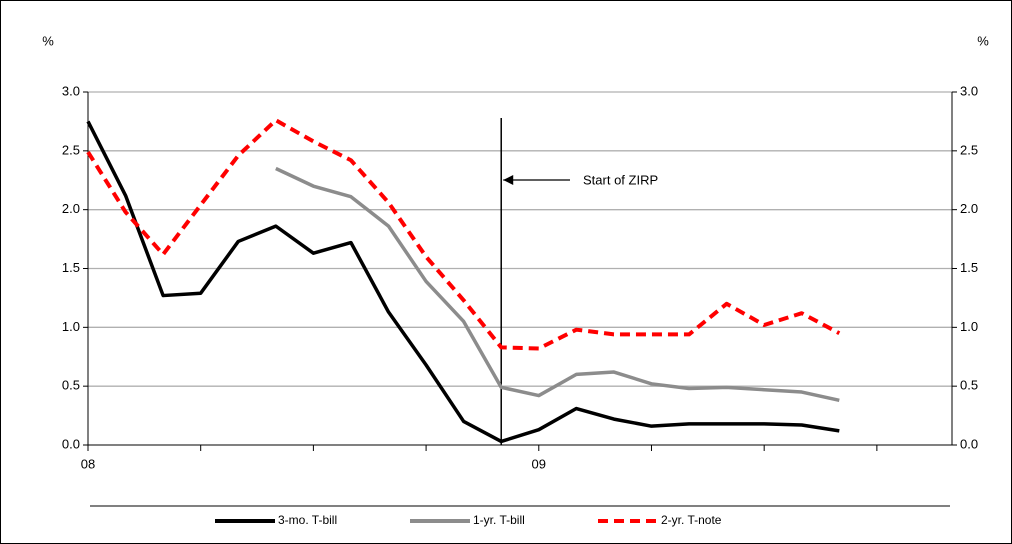 The image size is (1012, 544). I want to click on annotation: Start of ZIRP, so click(620, 179).